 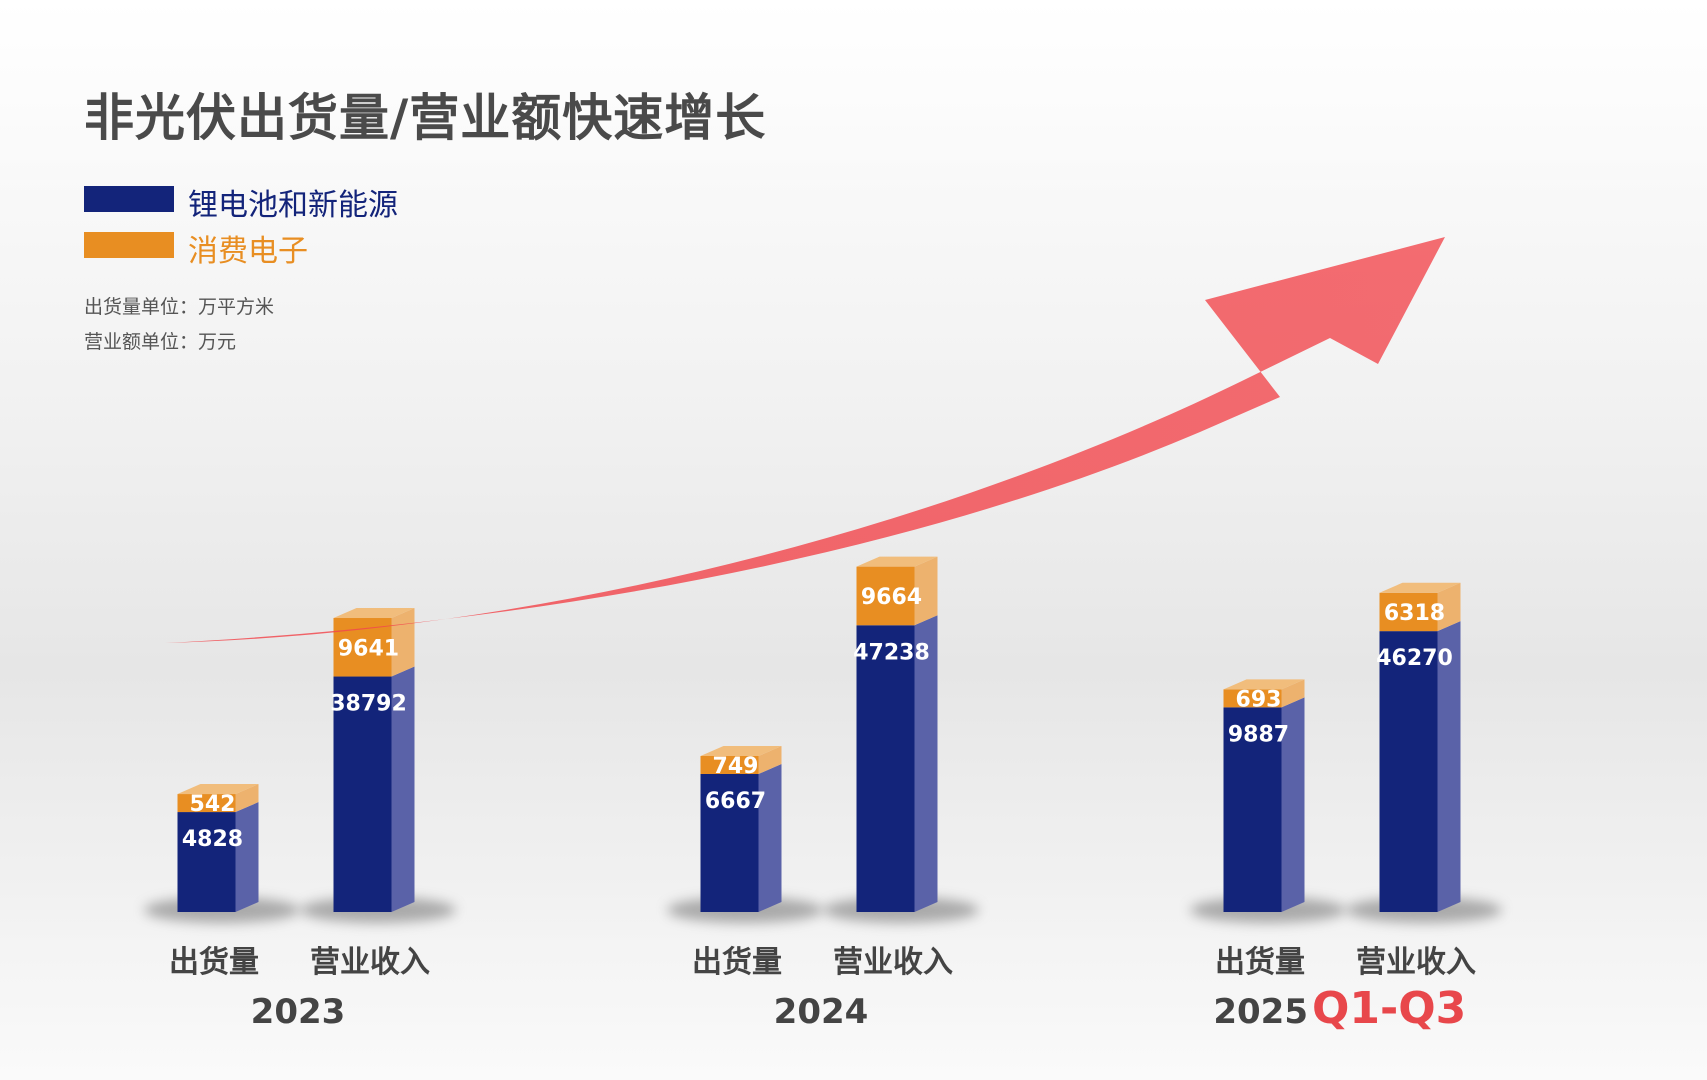 I want to click on legend-swatch-lithium, so click(x=129, y=199).